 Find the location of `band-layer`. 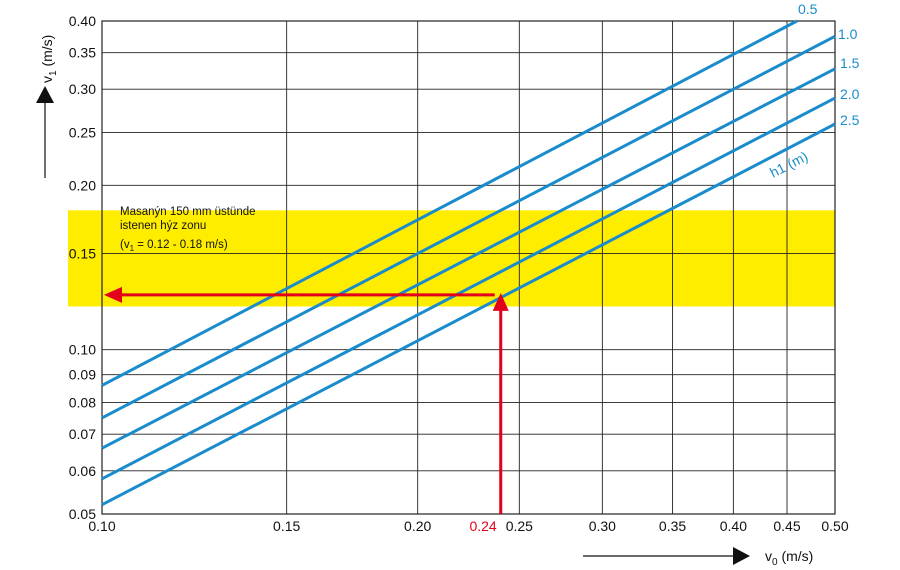

band-layer is located at coordinates (451, 258).